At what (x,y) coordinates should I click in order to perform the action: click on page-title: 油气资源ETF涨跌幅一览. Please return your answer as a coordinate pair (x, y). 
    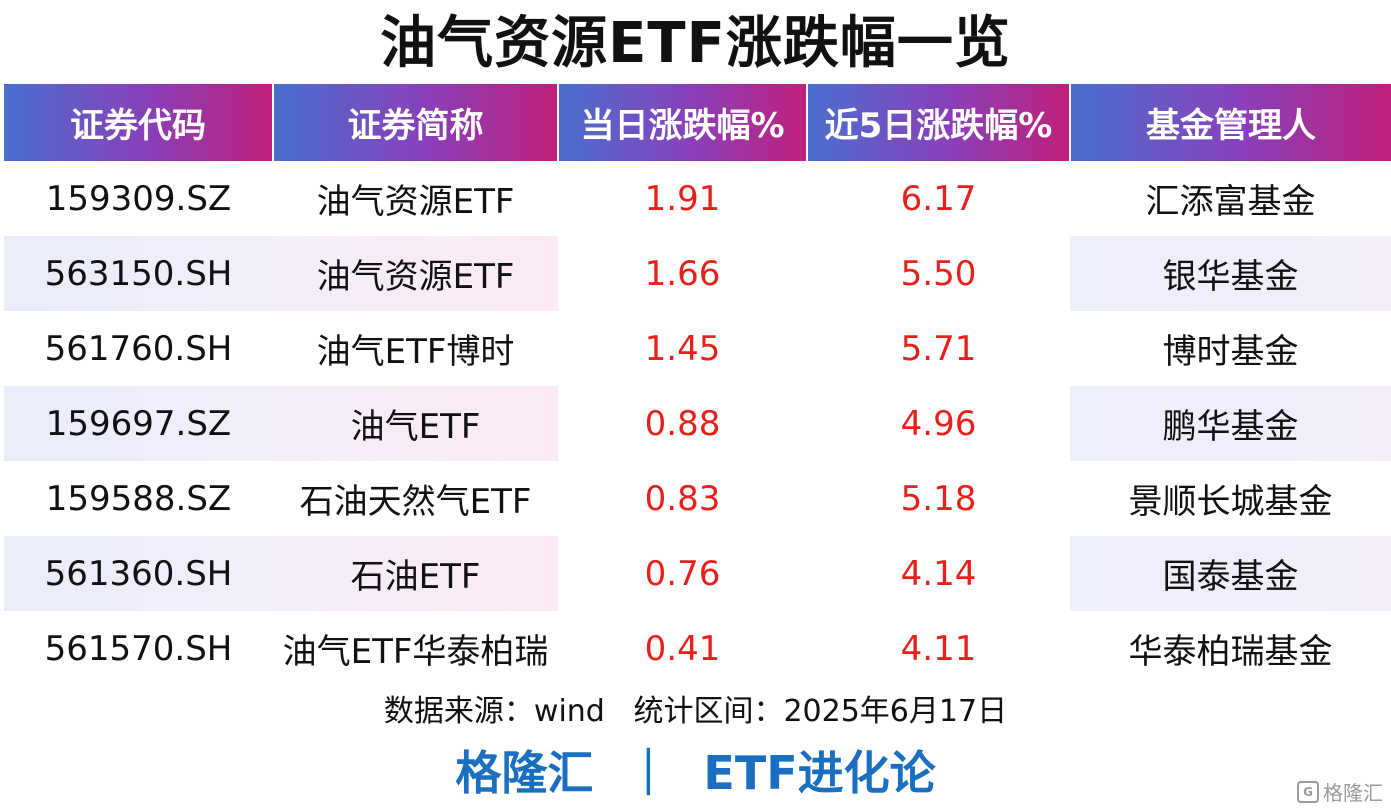
    Looking at the image, I should click on (695, 43).